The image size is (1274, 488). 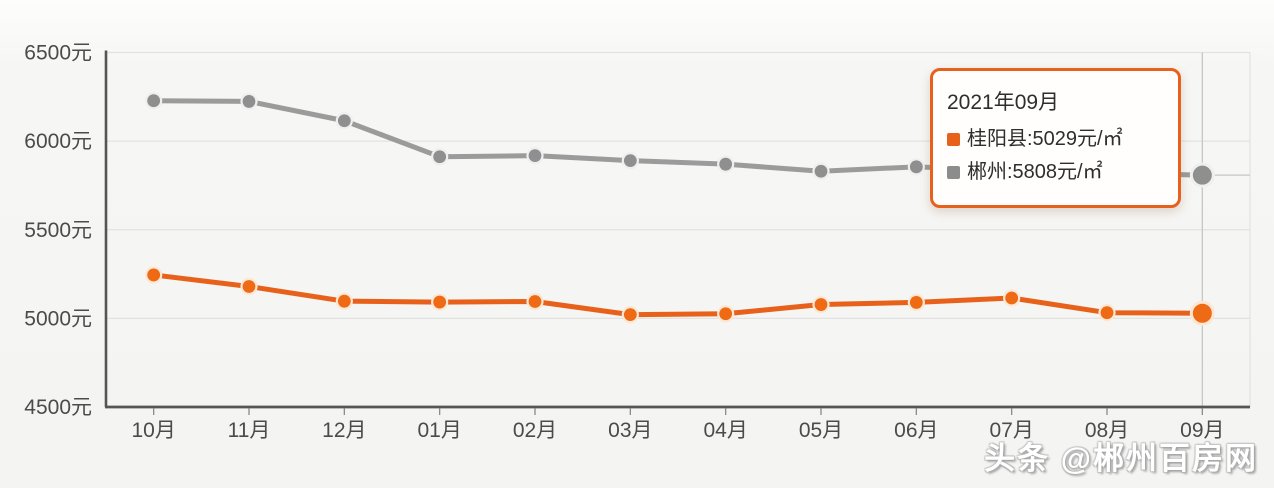 I want to click on data-point-桂阳县-10月, so click(x=154, y=275).